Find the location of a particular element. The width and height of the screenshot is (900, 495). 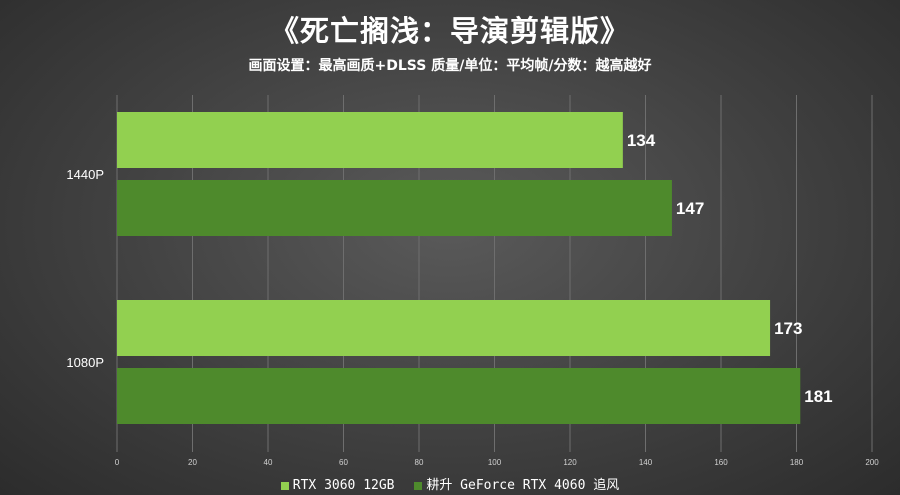

data-label-1080P-series-0: 173 is located at coordinates (788, 328).